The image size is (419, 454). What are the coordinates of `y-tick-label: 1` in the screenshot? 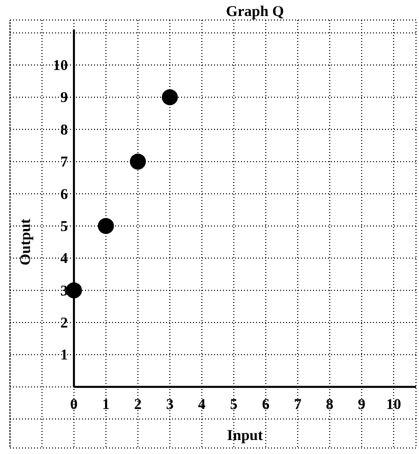 It's located at (64, 356).